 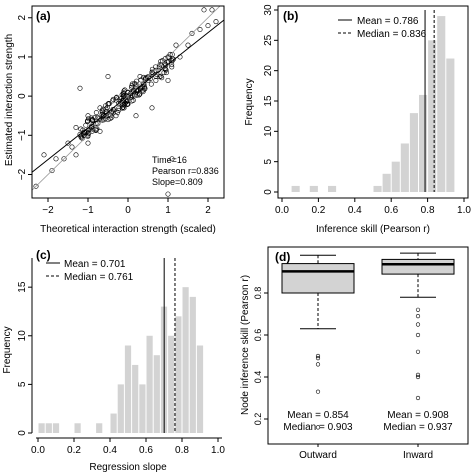 I want to click on a-panel-label: (a), so click(x=43, y=16).